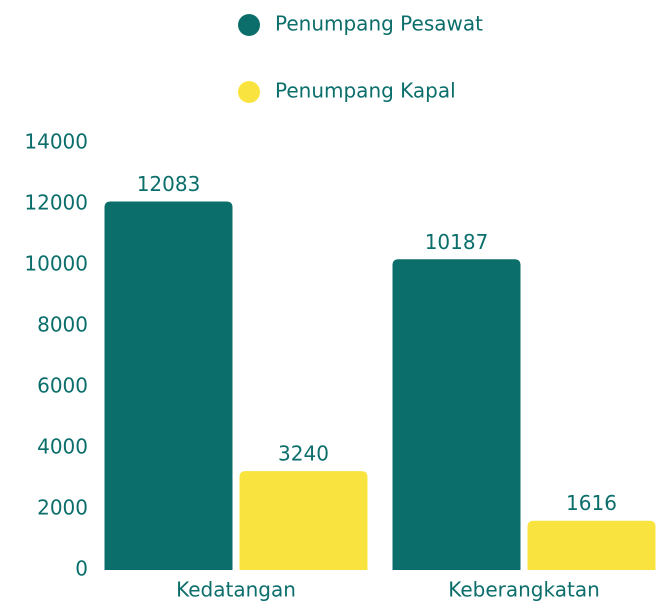 The image size is (671, 607). What do you see at coordinates (169, 184) in the screenshot?
I see `data-label: 12083` at bounding box center [169, 184].